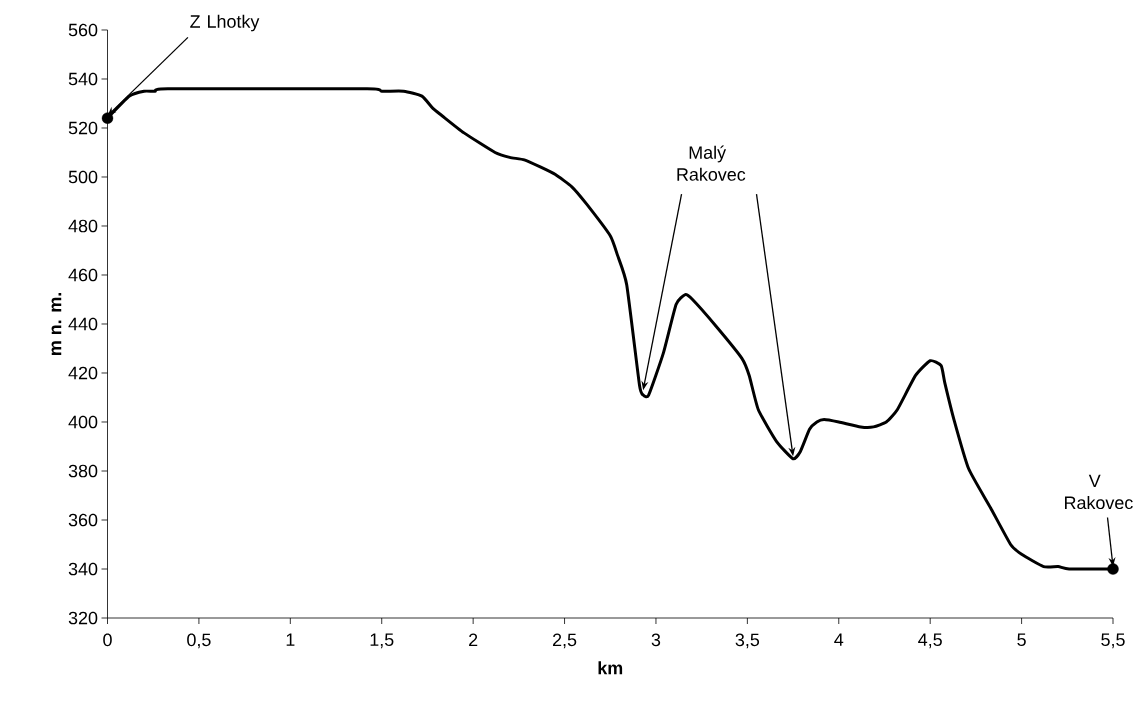  Describe the element at coordinates (1021, 640) in the screenshot. I see `x-tick-label: 5` at that location.